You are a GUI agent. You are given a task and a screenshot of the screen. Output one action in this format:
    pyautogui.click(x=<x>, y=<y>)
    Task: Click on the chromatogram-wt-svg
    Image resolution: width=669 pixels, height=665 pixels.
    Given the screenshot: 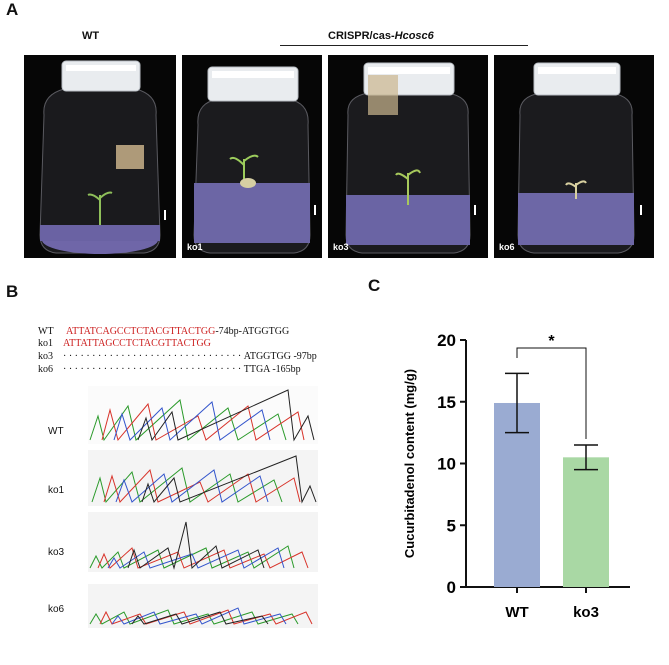 What is the action you would take?
    pyautogui.click(x=202, y=415)
    